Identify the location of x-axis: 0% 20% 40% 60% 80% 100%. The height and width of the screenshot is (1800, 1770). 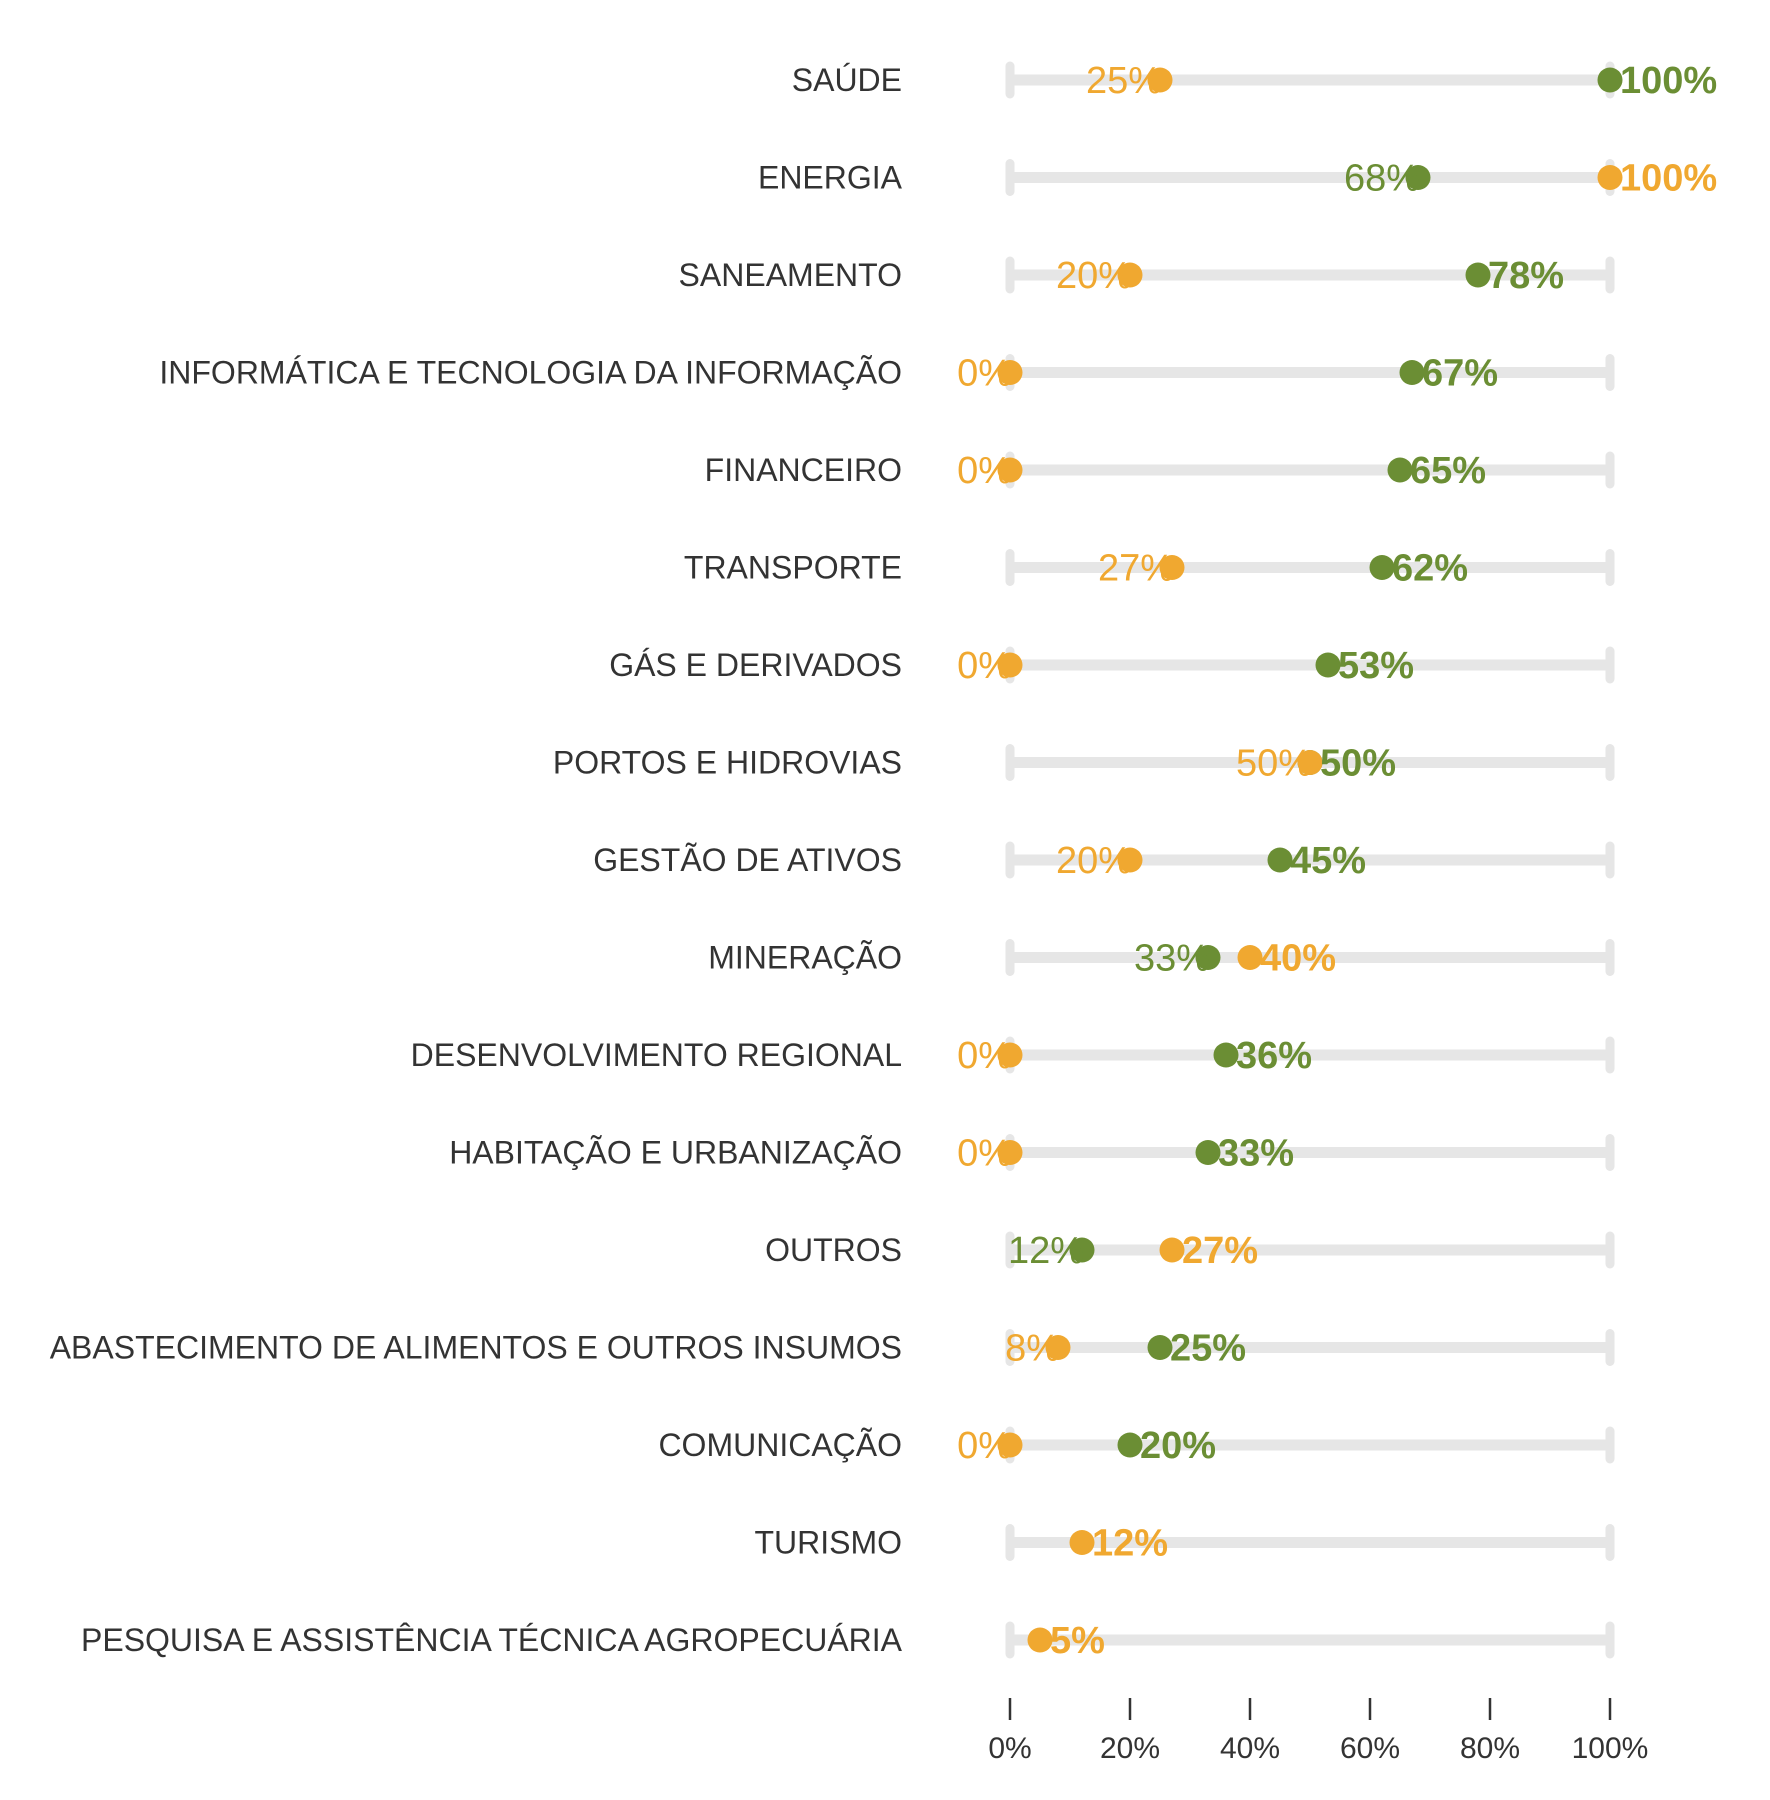
(1318, 1731).